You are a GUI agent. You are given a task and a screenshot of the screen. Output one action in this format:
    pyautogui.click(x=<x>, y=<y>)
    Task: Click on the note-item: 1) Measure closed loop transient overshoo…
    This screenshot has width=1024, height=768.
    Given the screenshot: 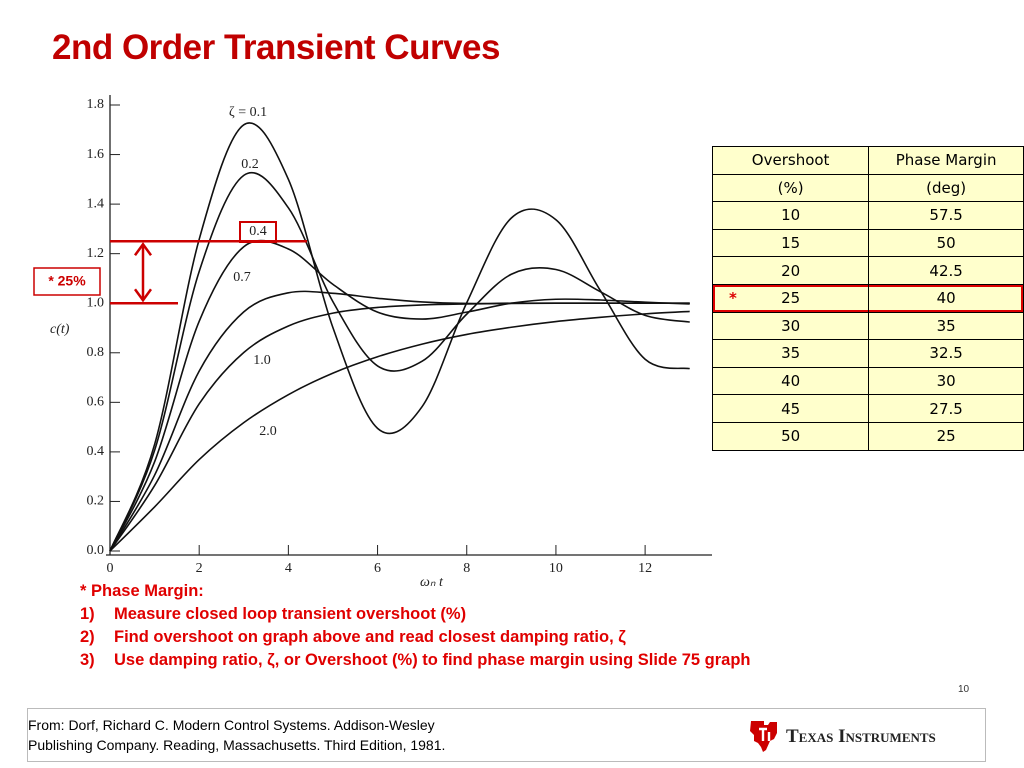 What is the action you would take?
    pyautogui.click(x=415, y=614)
    